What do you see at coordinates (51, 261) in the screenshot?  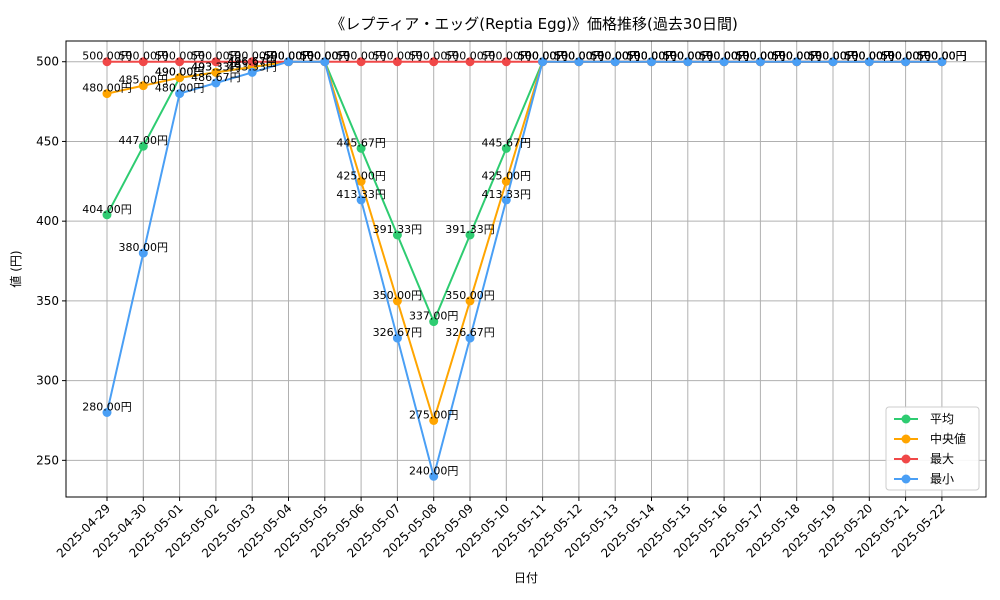 I see `y-axis-ticks: 250 300 350 400 450 500` at bounding box center [51, 261].